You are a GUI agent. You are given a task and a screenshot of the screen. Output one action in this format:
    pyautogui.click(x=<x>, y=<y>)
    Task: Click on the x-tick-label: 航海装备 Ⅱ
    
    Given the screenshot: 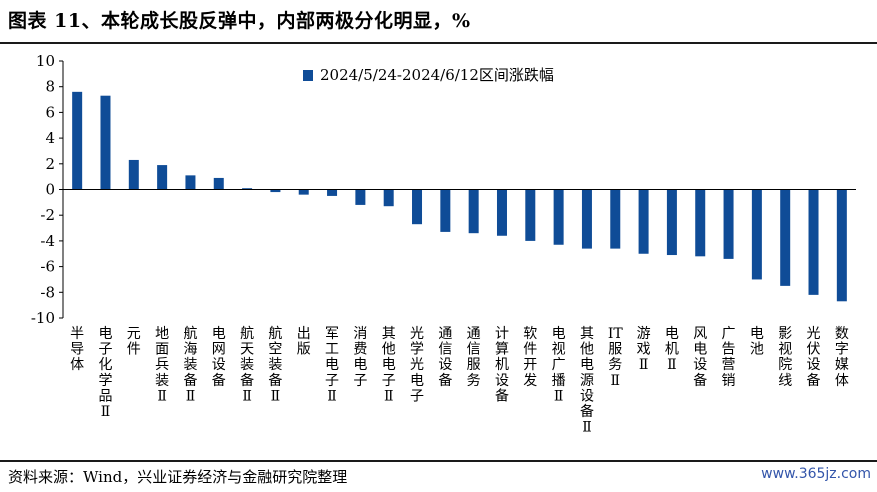 What is the action you would take?
    pyautogui.click(x=190, y=365)
    